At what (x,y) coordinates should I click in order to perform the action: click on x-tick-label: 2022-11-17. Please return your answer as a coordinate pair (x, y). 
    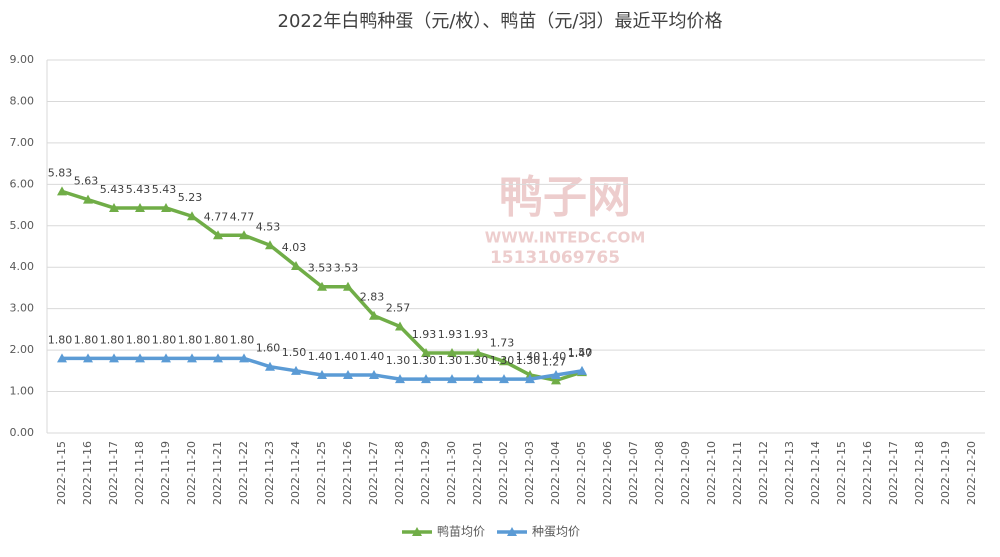
    Looking at the image, I should click on (113, 473).